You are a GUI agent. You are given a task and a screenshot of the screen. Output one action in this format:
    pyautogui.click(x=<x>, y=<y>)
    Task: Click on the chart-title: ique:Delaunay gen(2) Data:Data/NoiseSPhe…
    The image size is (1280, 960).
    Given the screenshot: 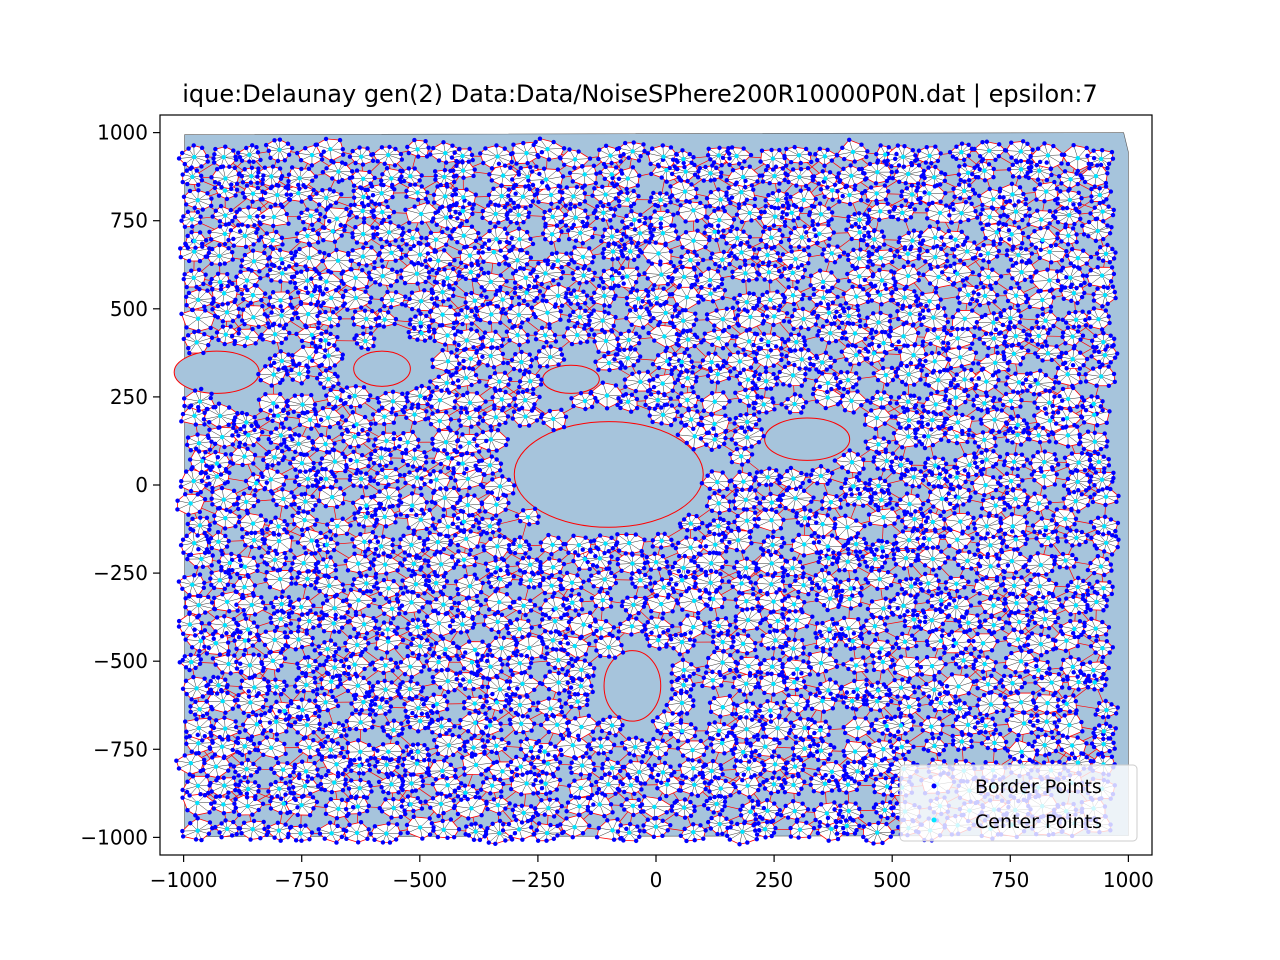 What is the action you would take?
    pyautogui.click(x=639, y=94)
    